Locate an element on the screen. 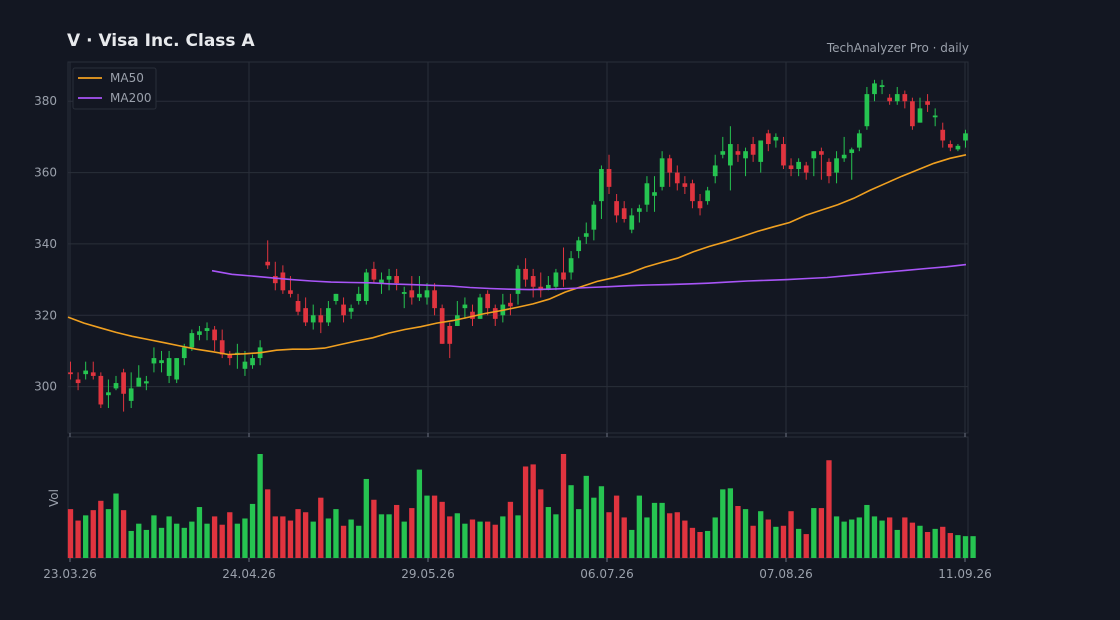  y-tick-label: 380 is located at coordinates (45, 101).